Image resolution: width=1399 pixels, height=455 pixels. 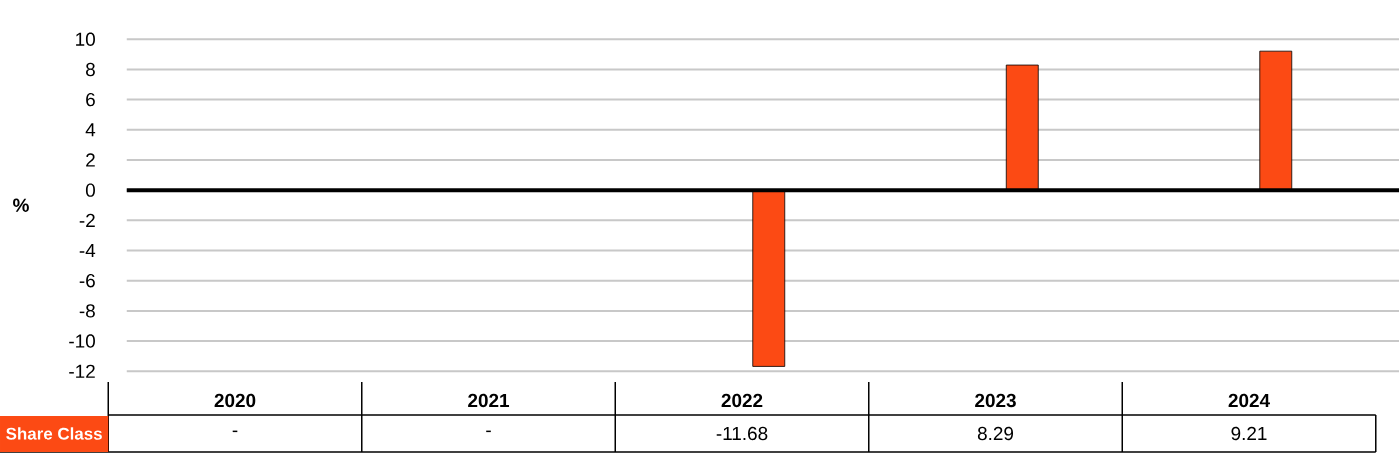 I want to click on y-axis-title: %, so click(x=21, y=205).